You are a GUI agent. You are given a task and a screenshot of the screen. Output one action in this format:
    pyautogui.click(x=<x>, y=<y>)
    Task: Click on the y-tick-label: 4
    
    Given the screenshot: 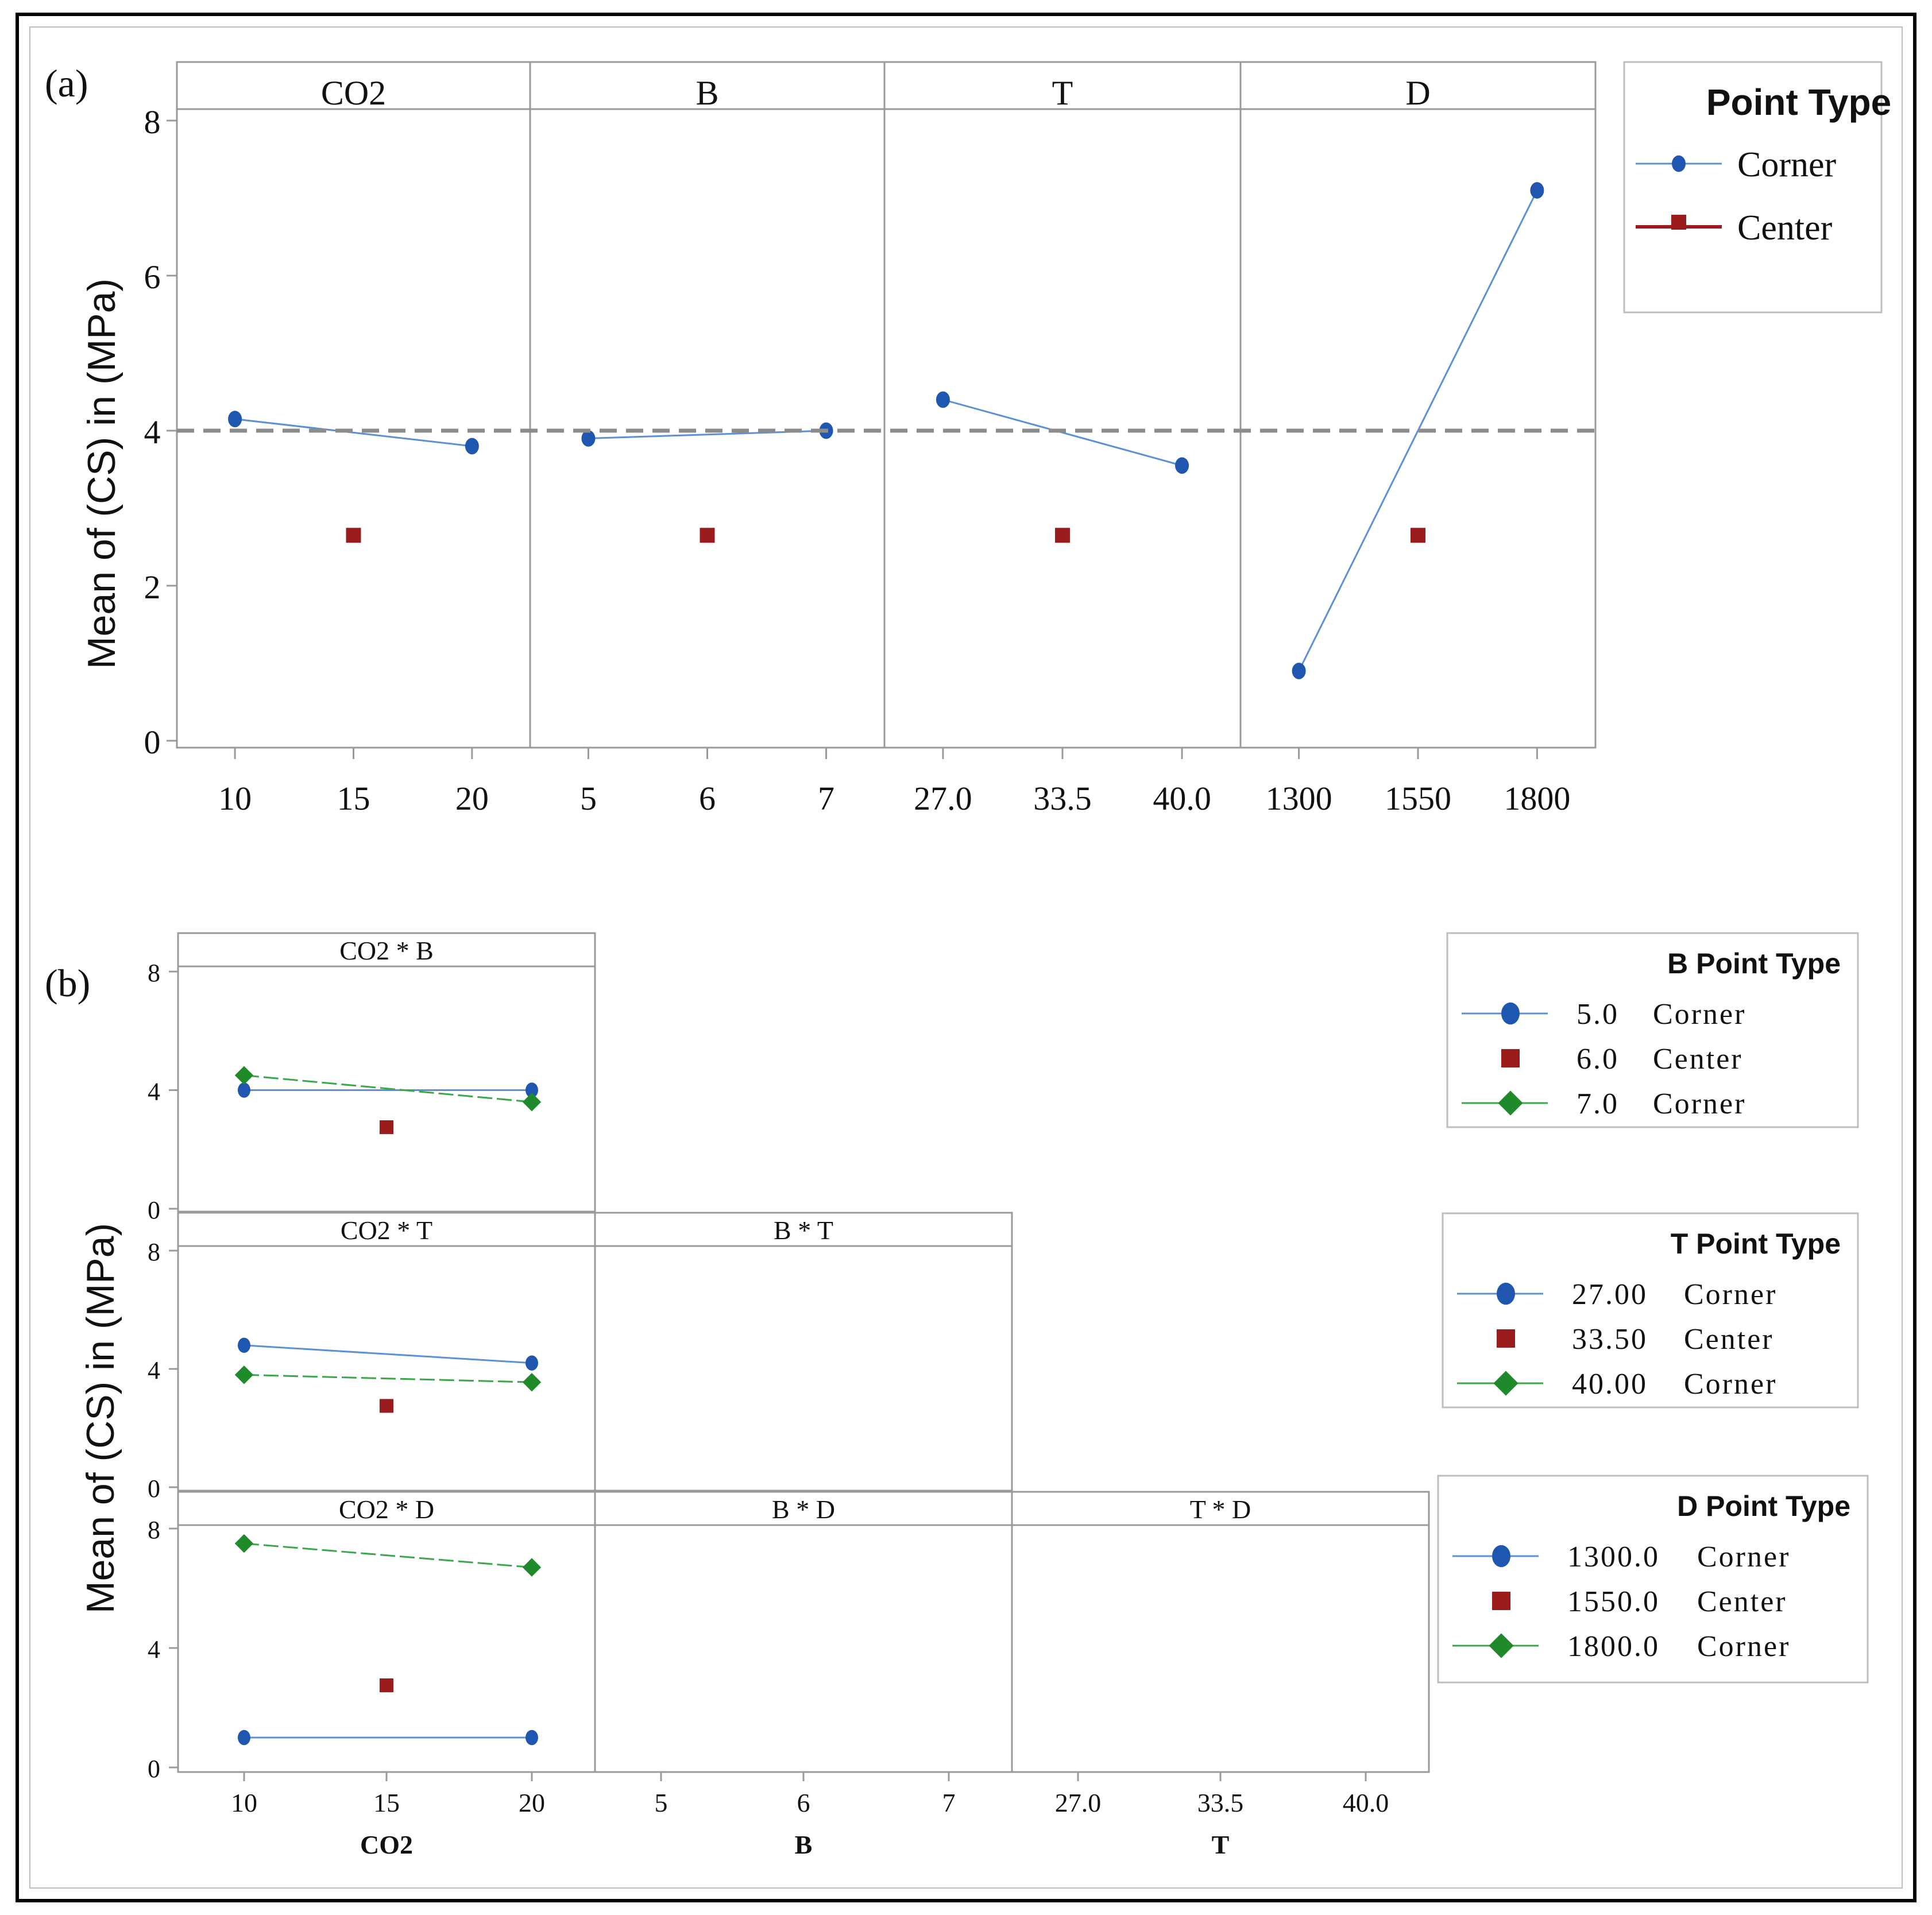 What is the action you would take?
    pyautogui.click(x=154, y=1649)
    